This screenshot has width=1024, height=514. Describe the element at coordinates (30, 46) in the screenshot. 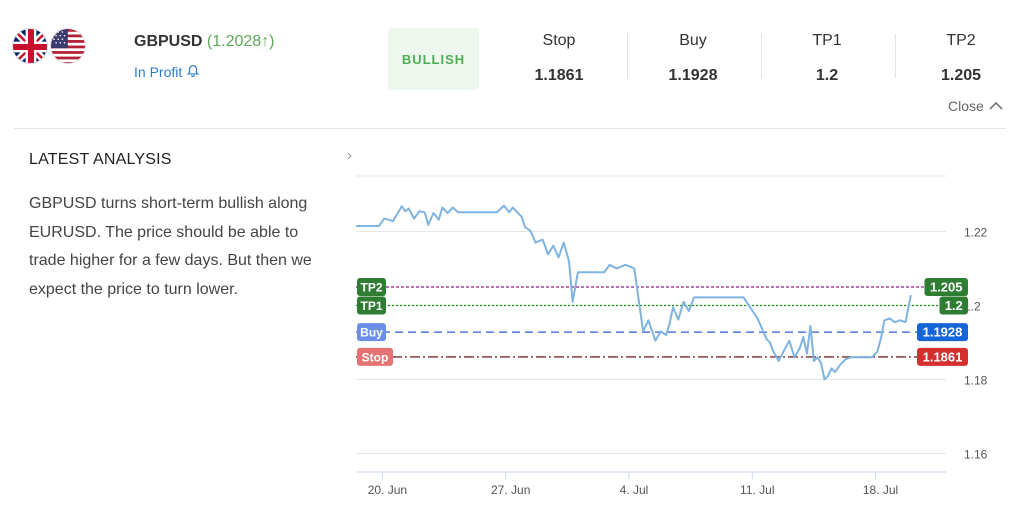

I see `uk-flag-icon` at that location.